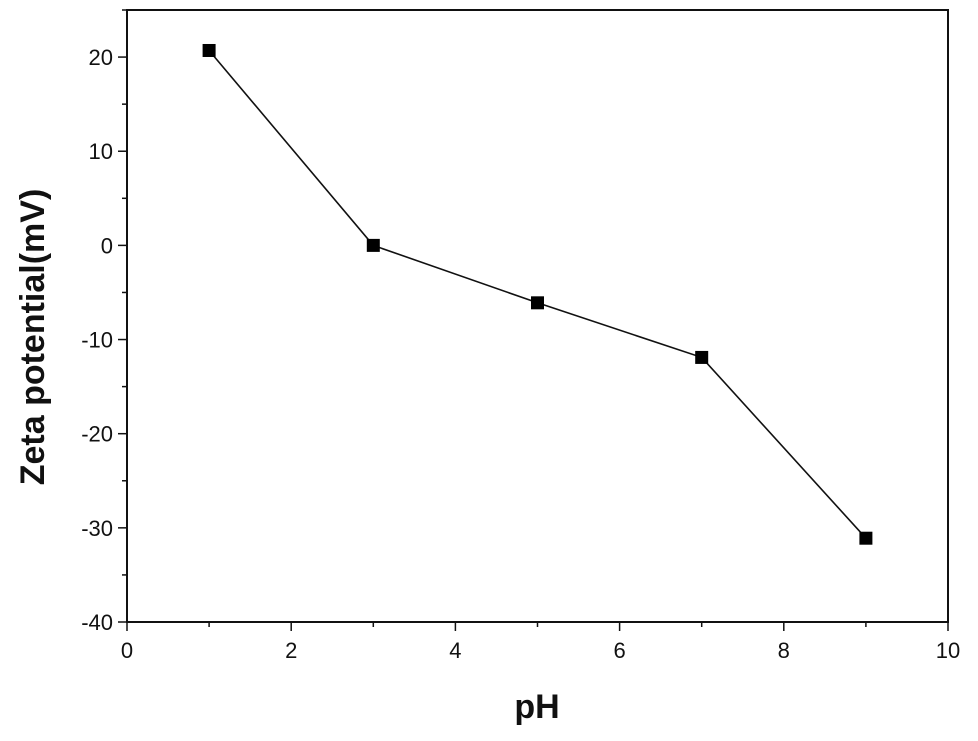 The width and height of the screenshot is (978, 741). I want to click on x-tick-label: 8, so click(784, 650).